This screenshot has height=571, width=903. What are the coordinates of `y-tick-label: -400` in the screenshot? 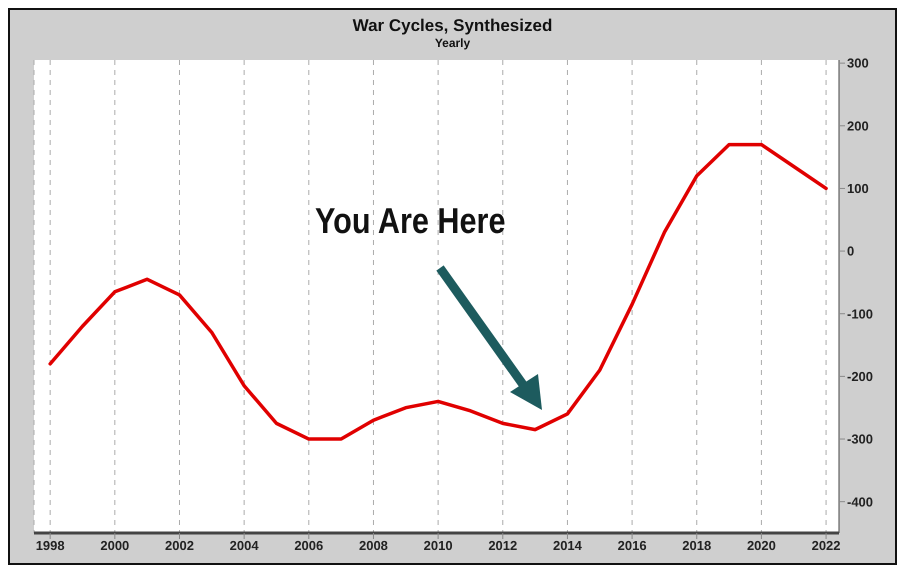 It's located at (860, 502).